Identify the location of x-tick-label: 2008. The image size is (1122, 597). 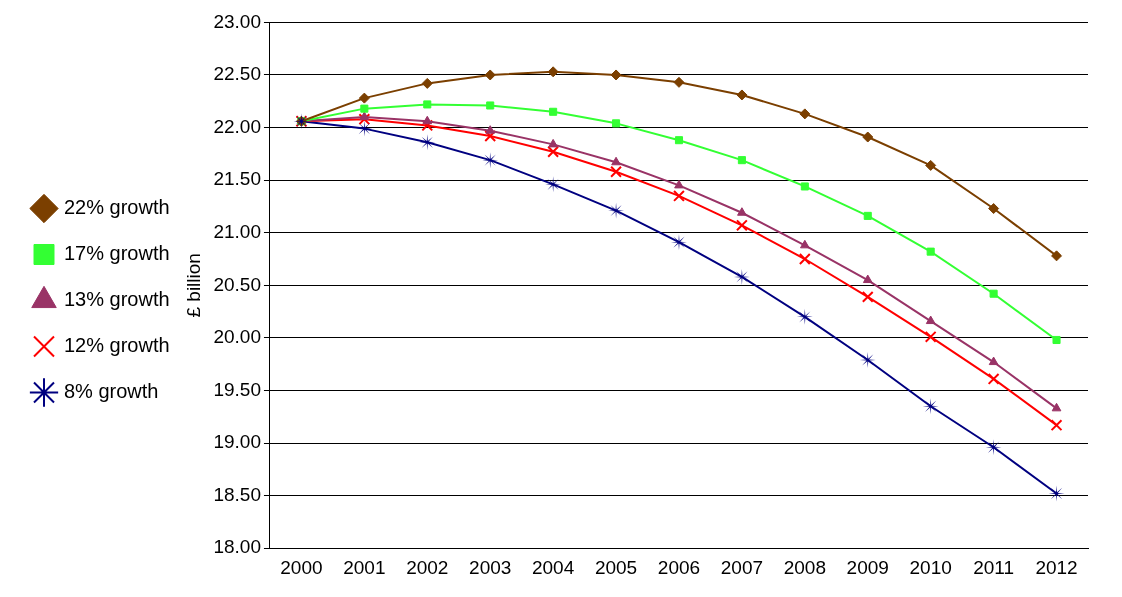
(804, 567).